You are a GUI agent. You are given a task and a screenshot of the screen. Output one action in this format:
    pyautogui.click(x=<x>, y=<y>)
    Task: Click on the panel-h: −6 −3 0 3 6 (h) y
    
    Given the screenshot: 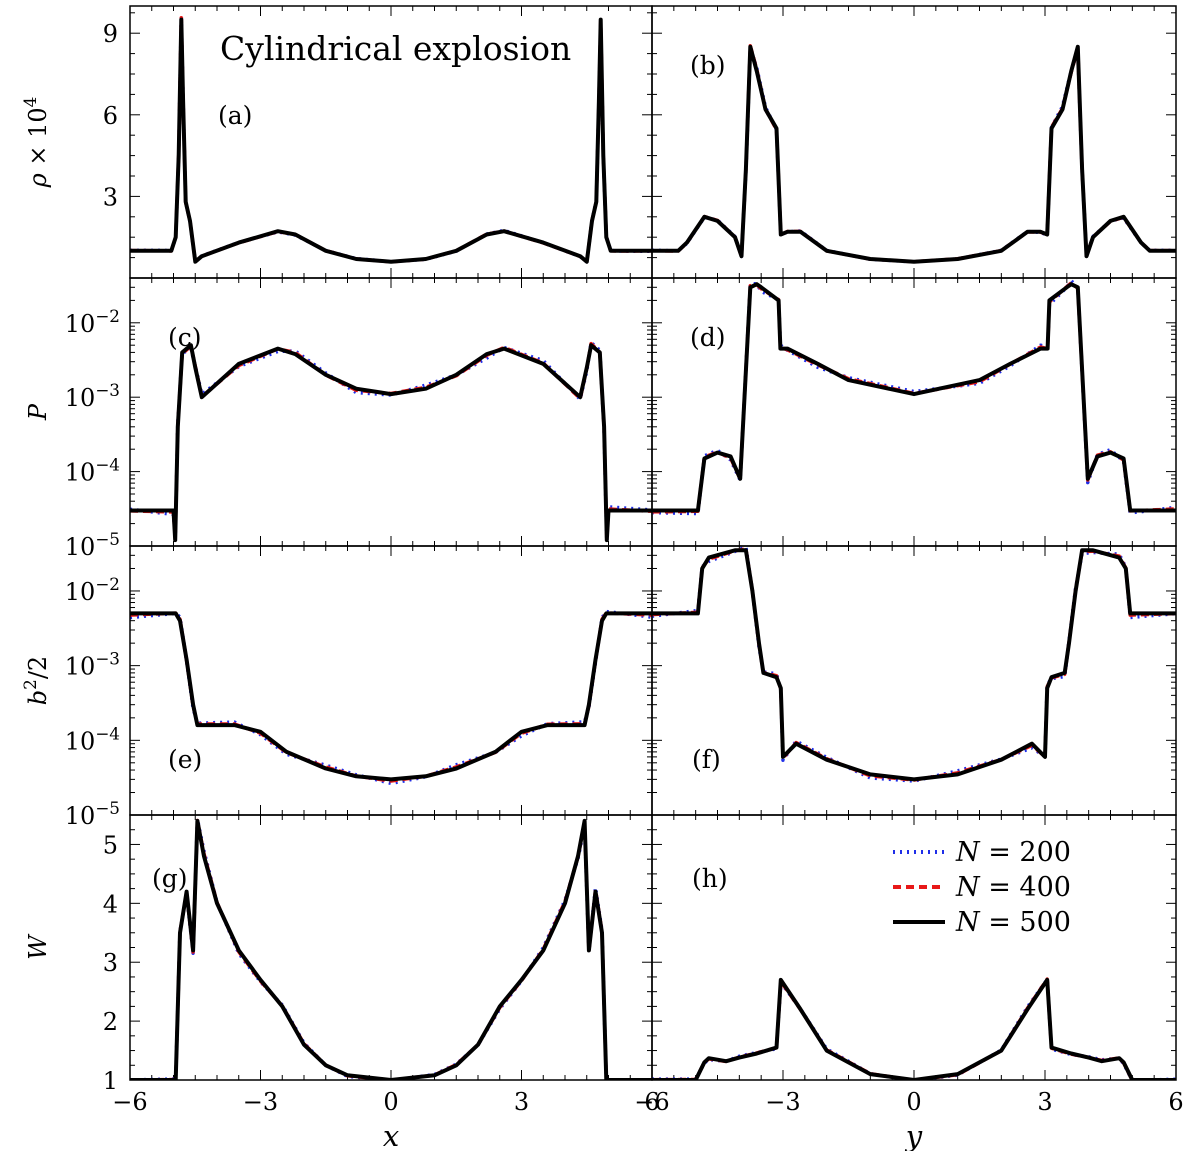 What is the action you would take?
    pyautogui.click(x=909, y=982)
    